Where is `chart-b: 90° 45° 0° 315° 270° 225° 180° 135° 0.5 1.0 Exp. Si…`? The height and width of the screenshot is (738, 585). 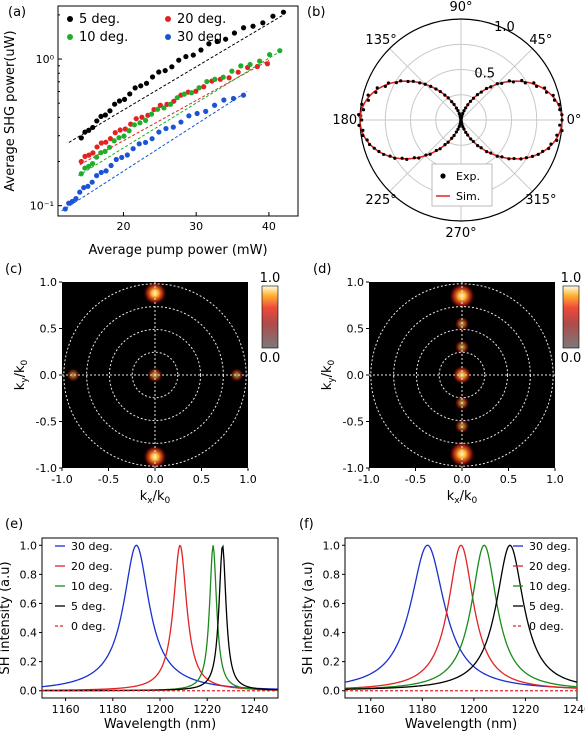 chart-b: 90° 45° 0° 315° 270° 225° 180° 135° 0.5 1.0 Exp. Si… is located at coordinates (456, 120).